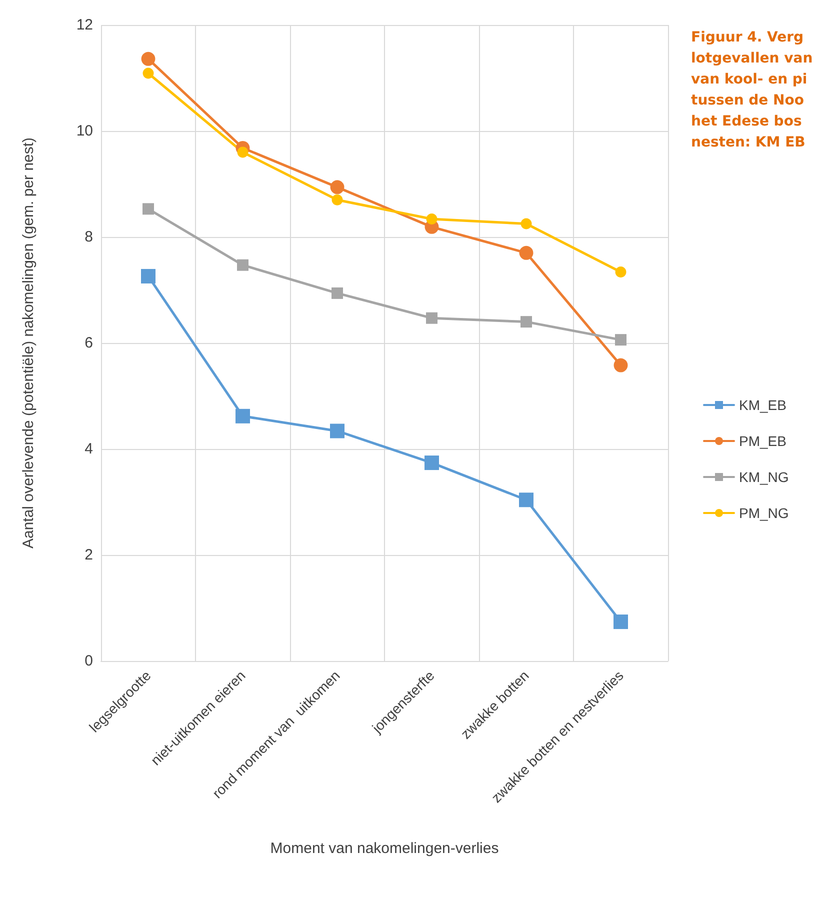  What do you see at coordinates (764, 513) in the screenshot?
I see `legend-label: PM_NG` at bounding box center [764, 513].